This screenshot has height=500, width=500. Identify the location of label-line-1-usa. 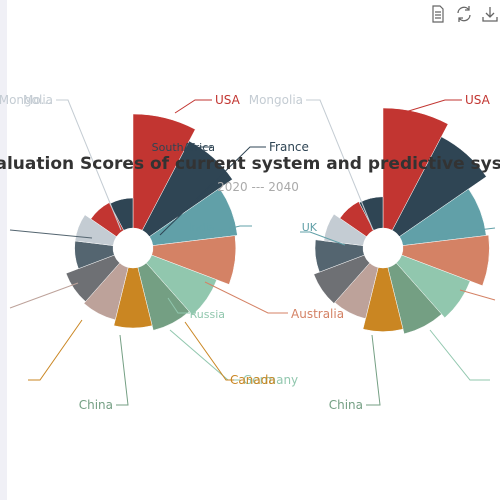
(431, 106).